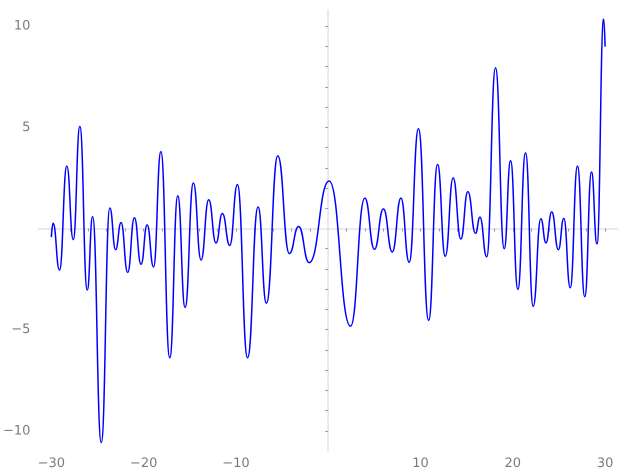 This screenshot has height=470, width=627. What do you see at coordinates (16, 430) in the screenshot?
I see `y-tick-label: −10` at bounding box center [16, 430].